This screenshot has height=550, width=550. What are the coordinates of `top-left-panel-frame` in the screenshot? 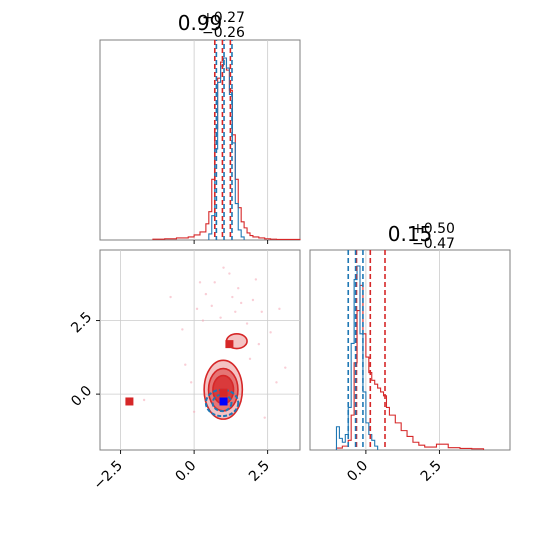 It's located at (200, 140).